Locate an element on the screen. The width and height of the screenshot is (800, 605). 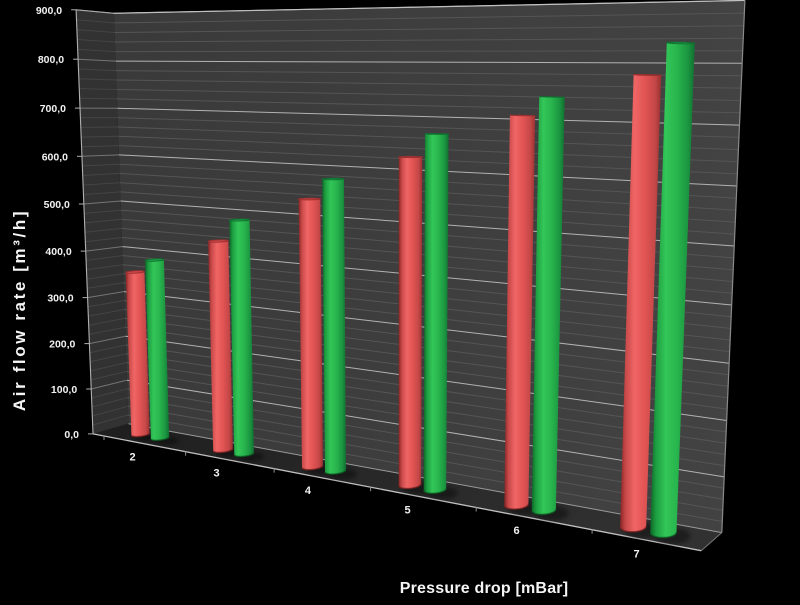
svg-text: 100,0 is located at coordinates (64, 390).